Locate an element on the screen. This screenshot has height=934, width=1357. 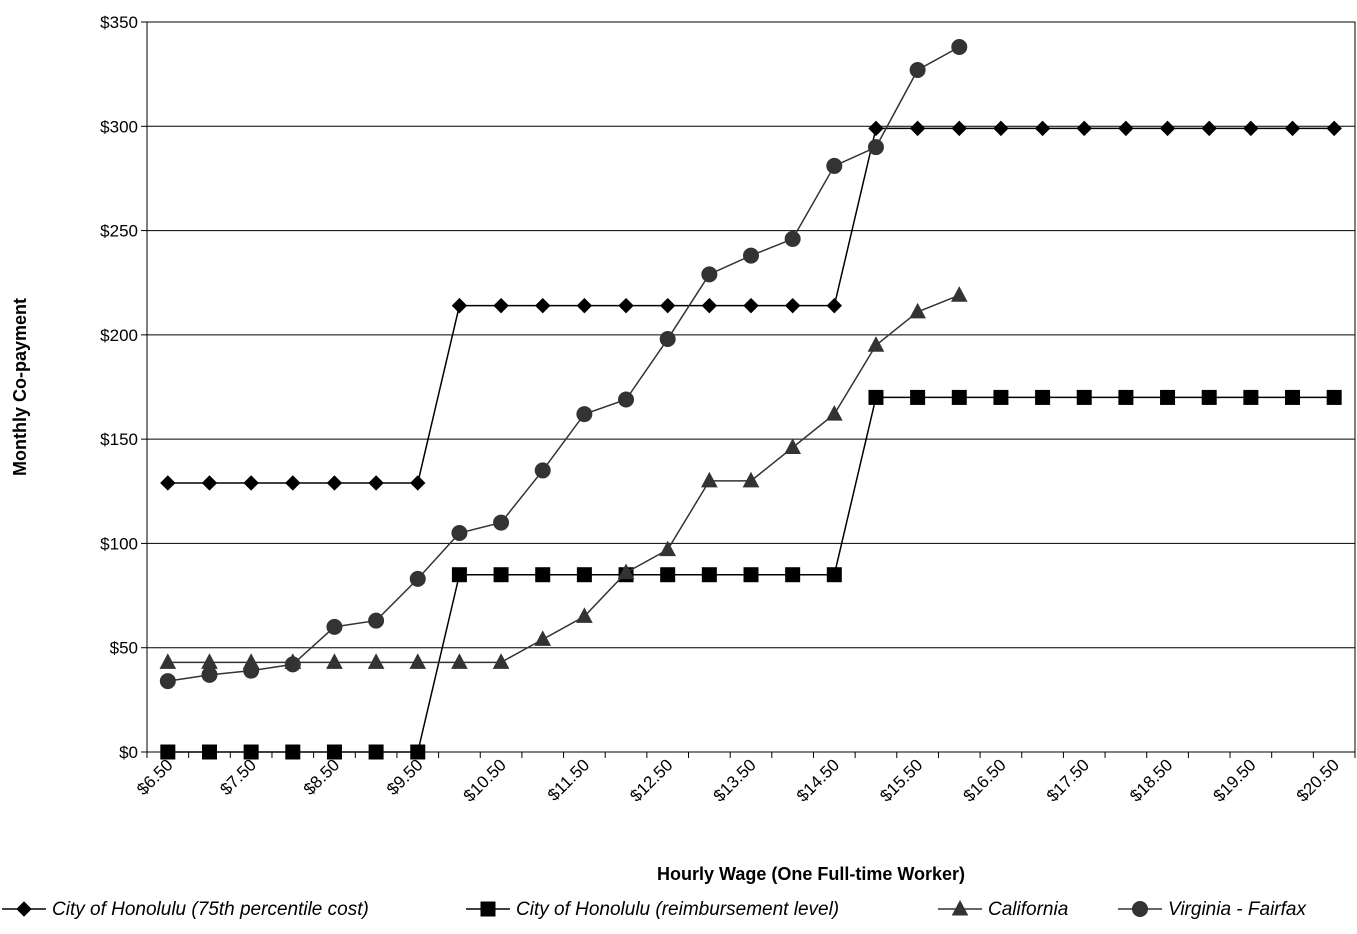
x-tick-label: $19.50 is located at coordinates (1234, 780).